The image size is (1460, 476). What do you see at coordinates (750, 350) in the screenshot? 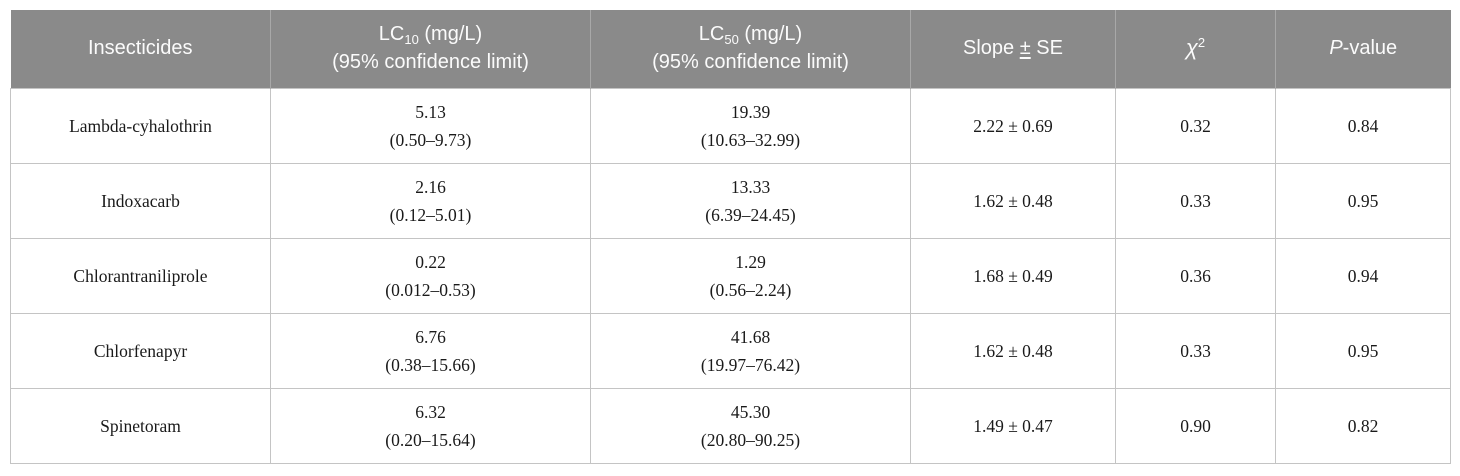
I see `lc50-cell: 41.68 (19.97–76.42)` at bounding box center [750, 350].